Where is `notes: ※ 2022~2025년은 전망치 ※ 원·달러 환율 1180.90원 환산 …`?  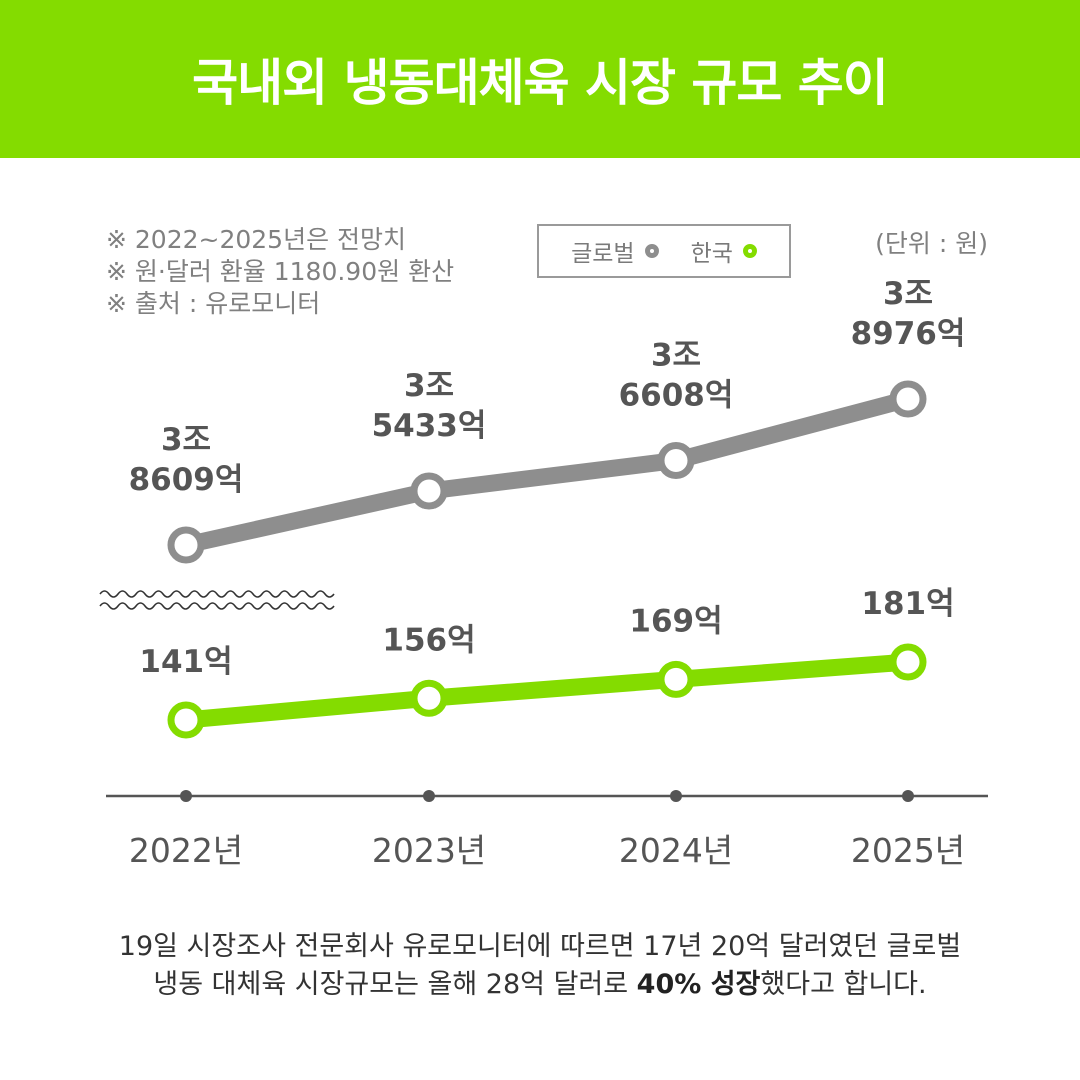 notes: ※ 2022~2025년은 전망치 ※ 원·달러 환율 1180.90원 환산 … is located at coordinates (280, 272).